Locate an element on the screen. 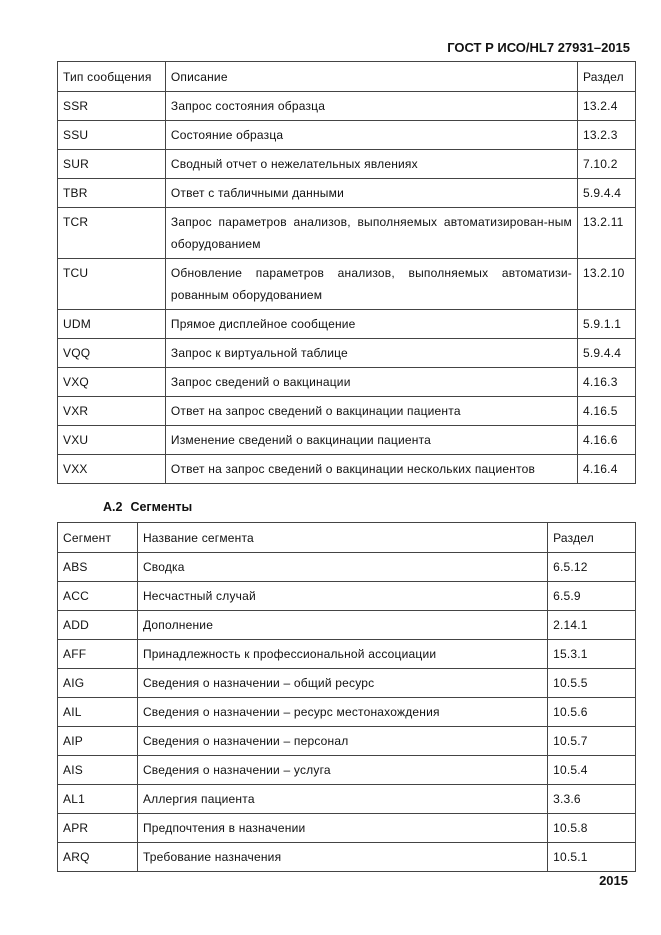 The image size is (661, 935). table-header-row: Сегмент Название сегмента Раздел is located at coordinates (346, 537).